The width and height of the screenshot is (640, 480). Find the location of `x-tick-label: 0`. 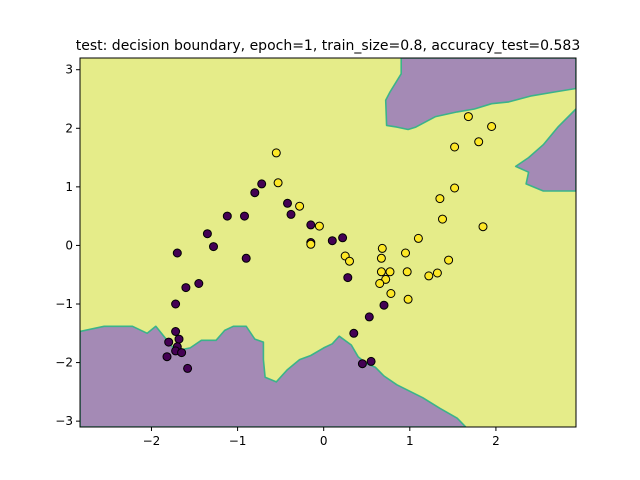

x-tick-label: 0 is located at coordinates (324, 441).